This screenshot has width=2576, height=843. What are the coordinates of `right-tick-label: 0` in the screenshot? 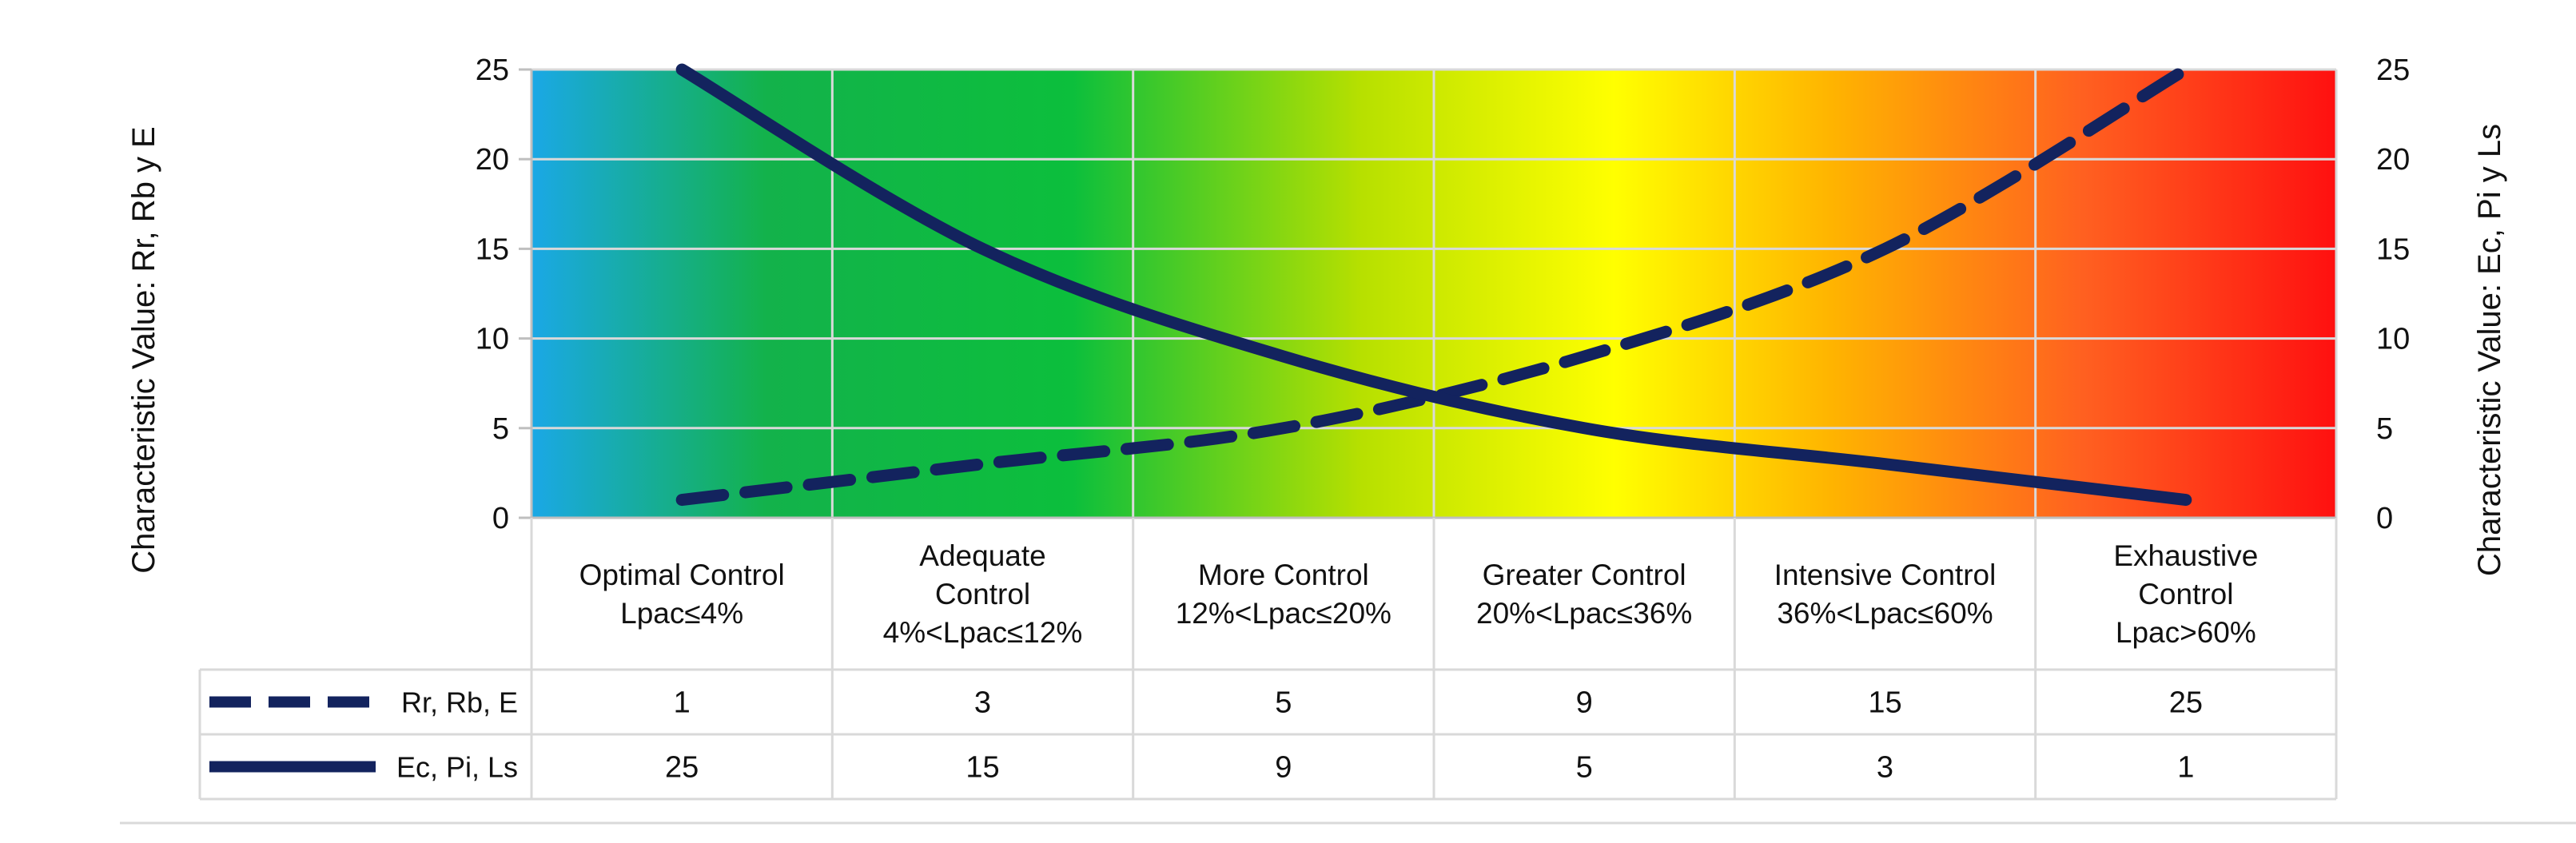 It's located at (2384, 519).